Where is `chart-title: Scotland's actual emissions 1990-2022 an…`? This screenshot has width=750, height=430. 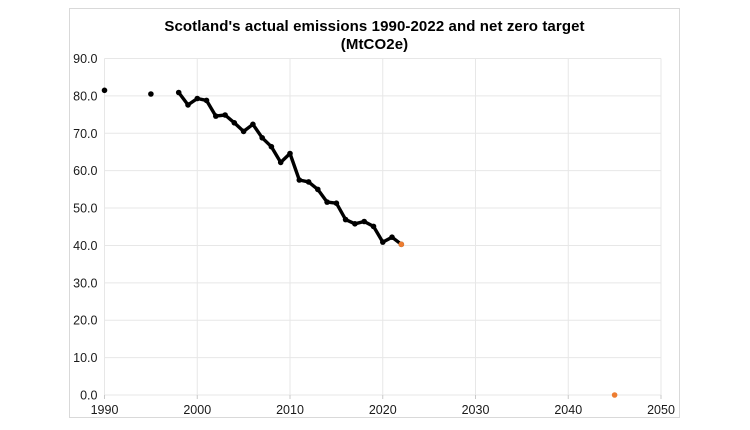 chart-title: Scotland's actual emissions 1990-2022 an… is located at coordinates (374, 36).